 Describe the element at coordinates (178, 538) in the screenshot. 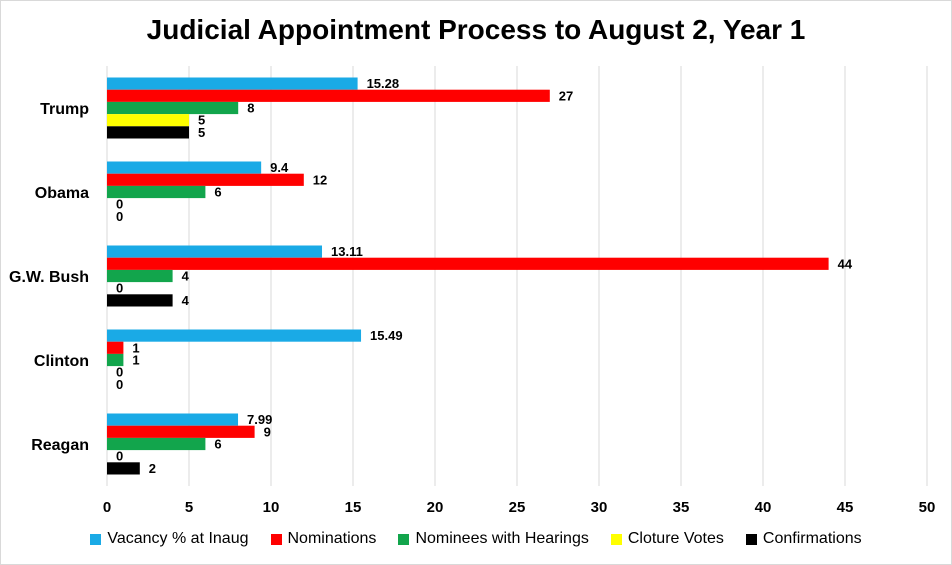

I see `legend-label: Vacancy % at Inaug` at that location.